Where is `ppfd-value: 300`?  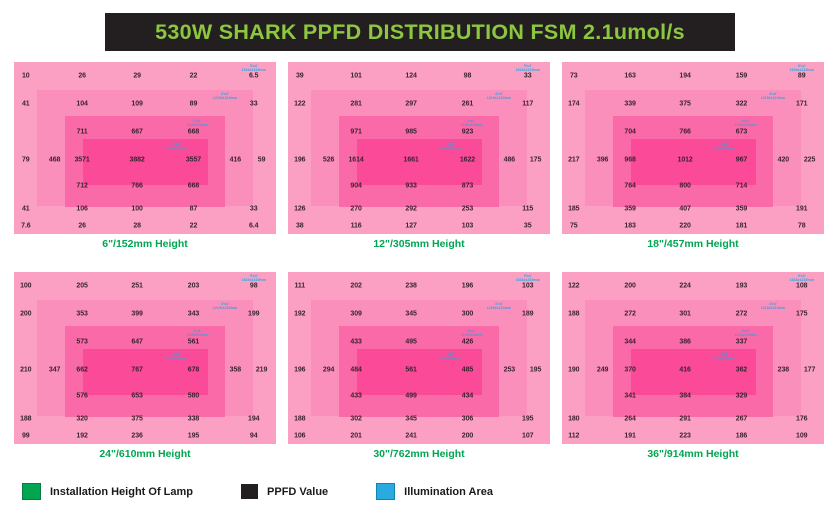
ppfd-value: 300 is located at coordinates (467, 314).